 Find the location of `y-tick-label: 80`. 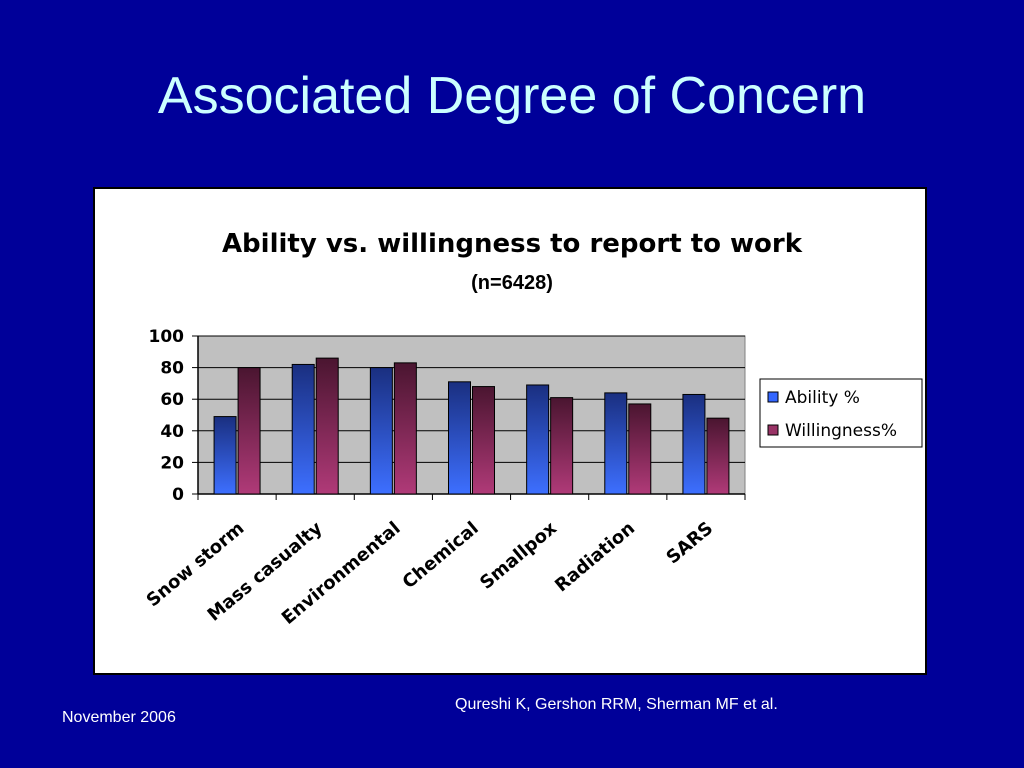

y-tick-label: 80 is located at coordinates (172, 369).